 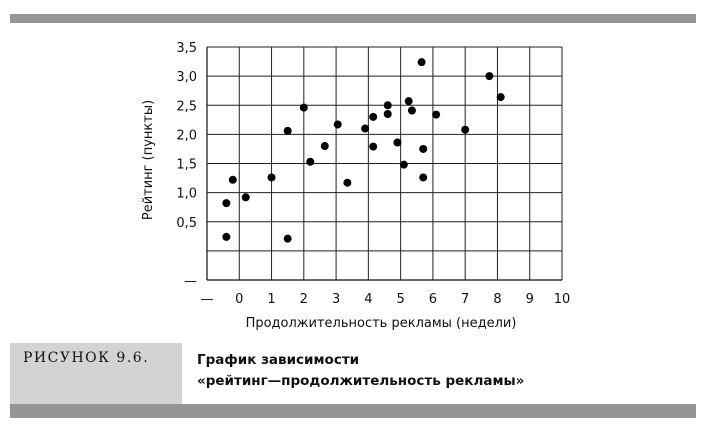 What do you see at coordinates (278, 360) in the screenshot?
I see `figure-title-line-1: График зависимости` at bounding box center [278, 360].